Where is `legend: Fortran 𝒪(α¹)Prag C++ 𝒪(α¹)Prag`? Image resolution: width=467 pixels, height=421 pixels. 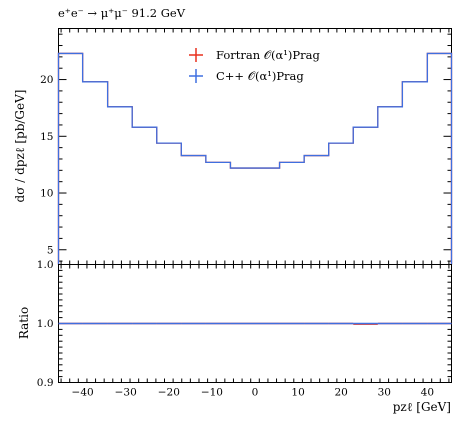 legend: Fortran 𝒪(α¹)Prag C++ 𝒪(α¹)Prag is located at coordinates (254, 65).